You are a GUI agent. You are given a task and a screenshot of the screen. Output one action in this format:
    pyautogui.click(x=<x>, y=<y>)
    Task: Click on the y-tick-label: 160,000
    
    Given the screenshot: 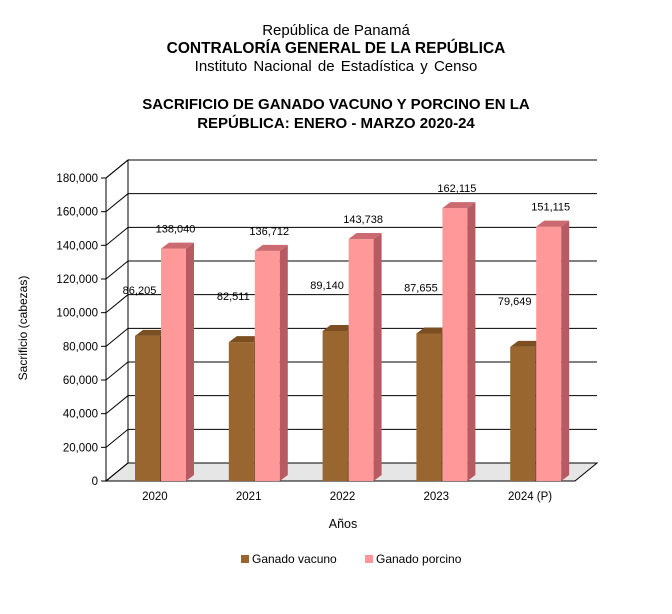 What is the action you would take?
    pyautogui.click(x=77, y=213)
    